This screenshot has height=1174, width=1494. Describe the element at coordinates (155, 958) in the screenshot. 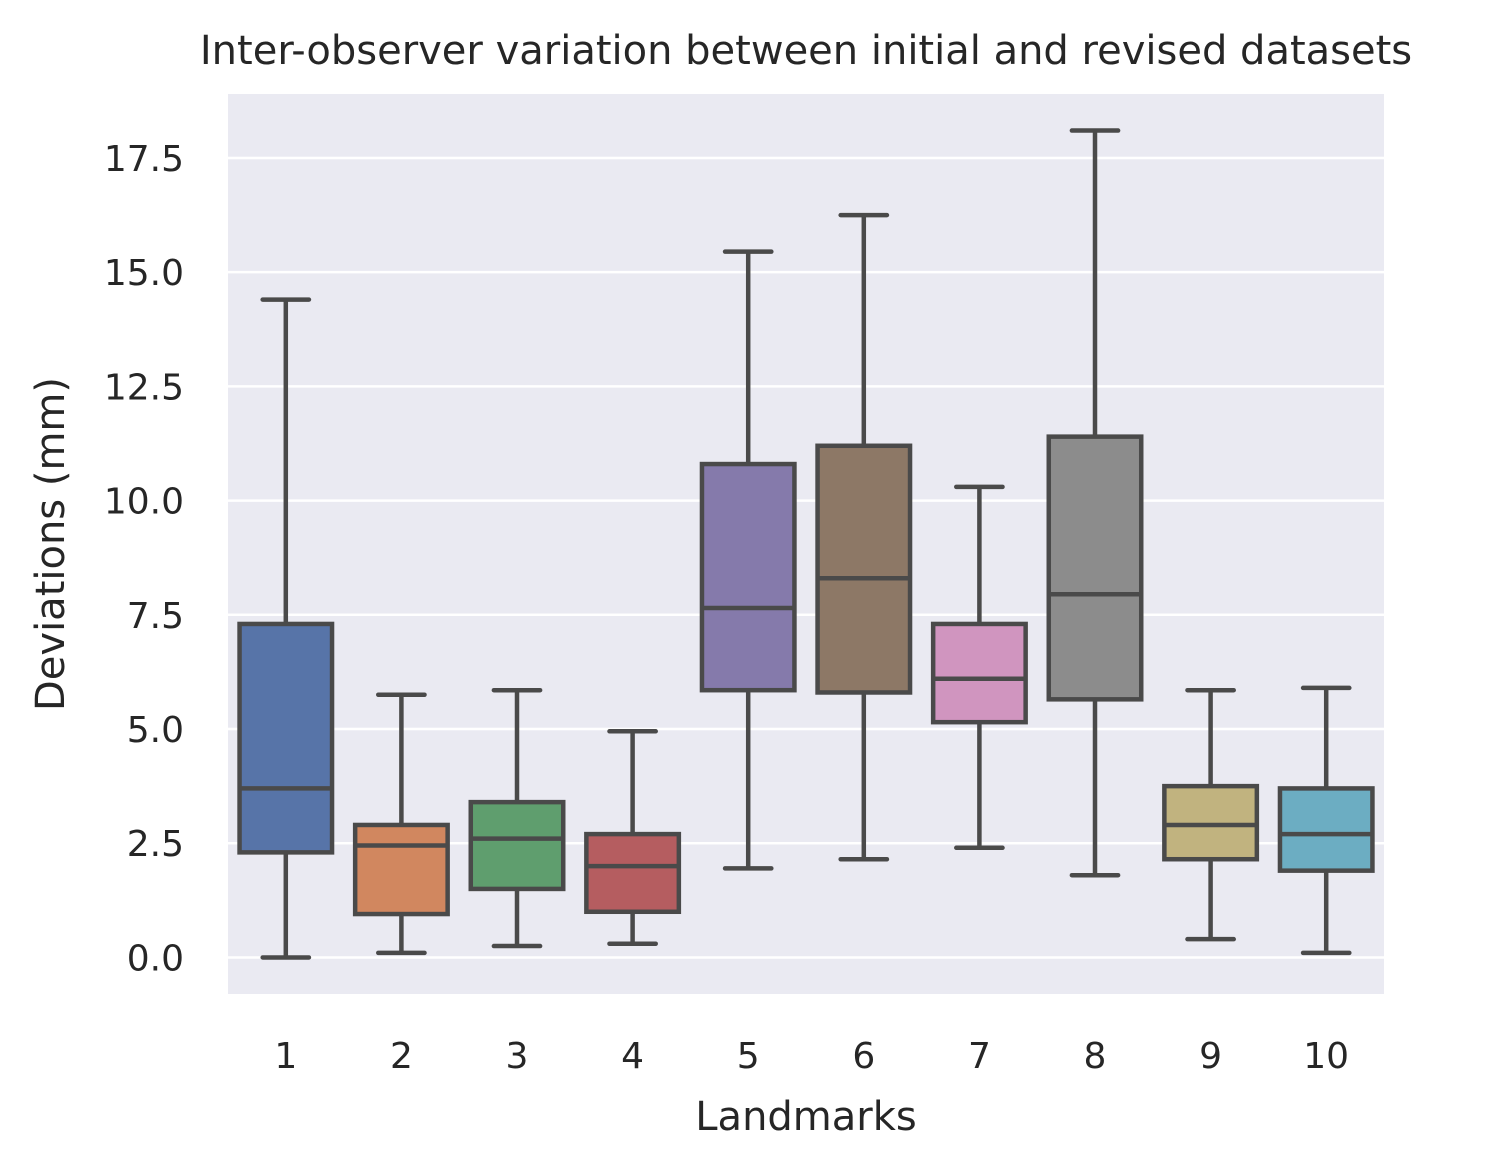

I see `y-tick-label: 0.0` at that location.